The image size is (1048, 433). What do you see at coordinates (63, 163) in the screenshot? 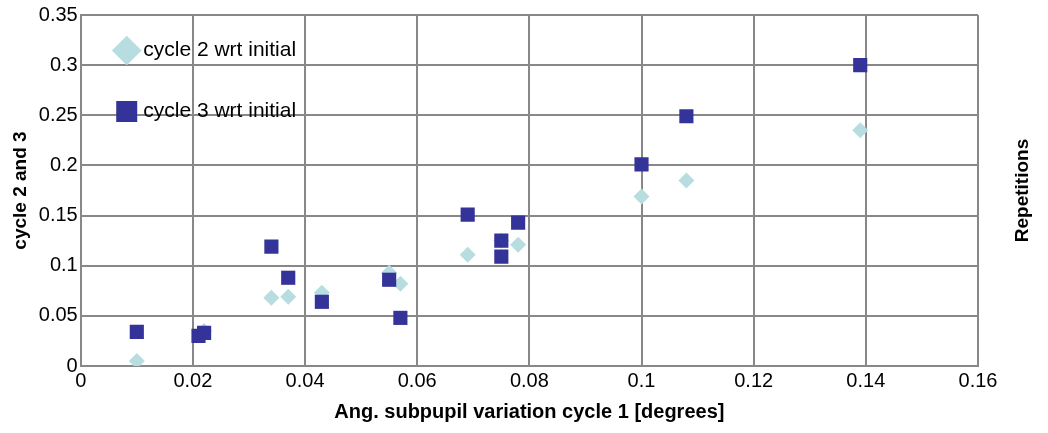
I see `y-tick-label: 0.2` at bounding box center [63, 163].